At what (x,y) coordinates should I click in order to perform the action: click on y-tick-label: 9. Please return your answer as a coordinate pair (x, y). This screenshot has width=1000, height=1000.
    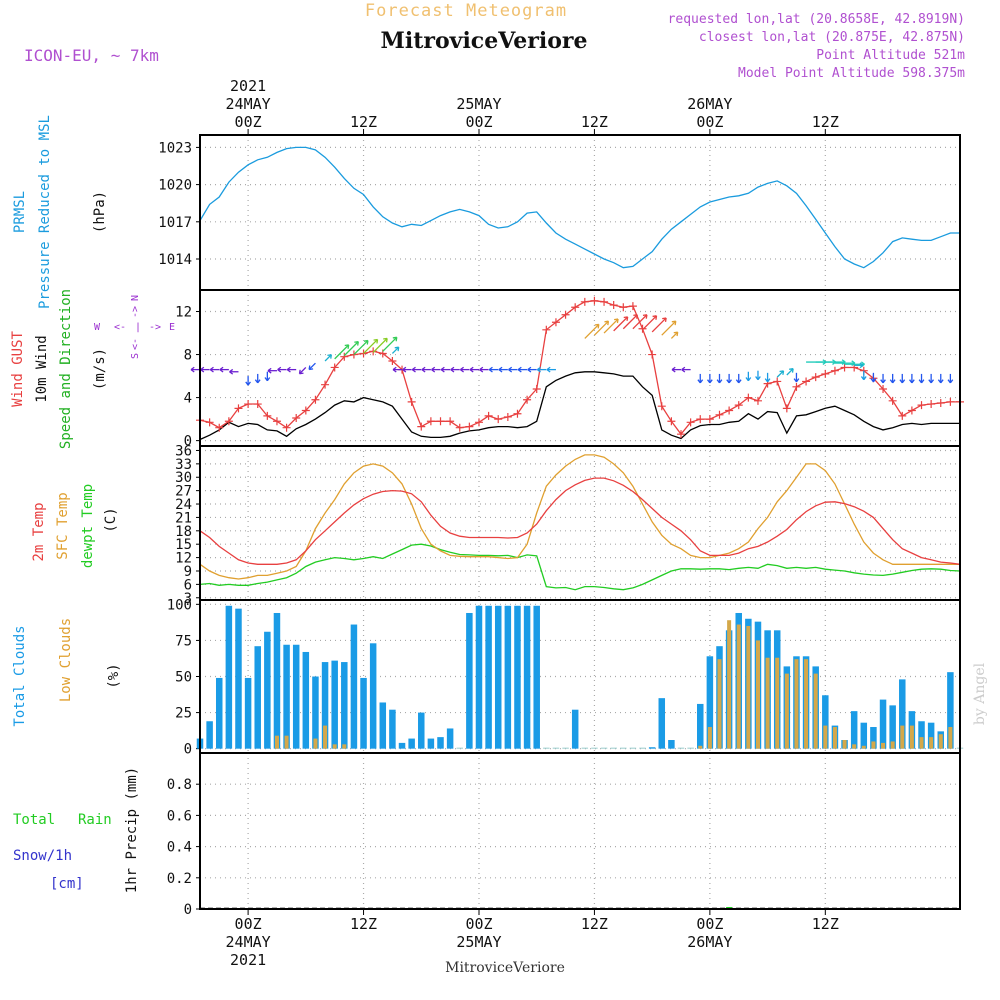
    Looking at the image, I should click on (188, 572).